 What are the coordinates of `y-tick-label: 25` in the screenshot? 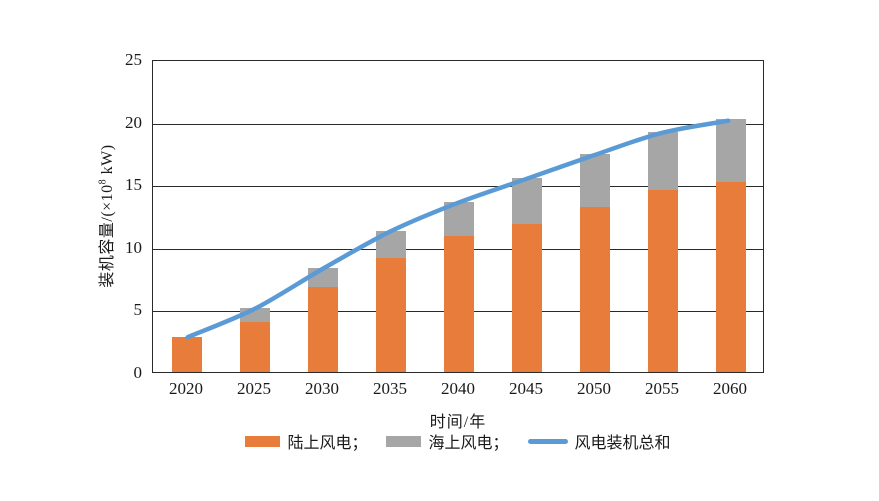 It's located at (133, 59).